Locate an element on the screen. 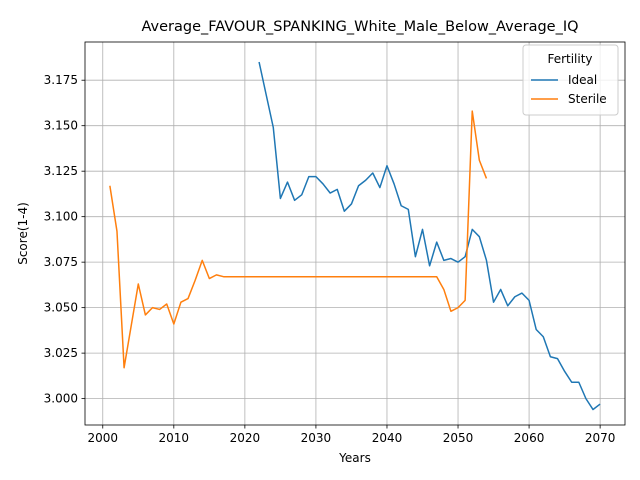 This screenshot has width=640, height=480. x-tick-label: 2000 is located at coordinates (102, 438).